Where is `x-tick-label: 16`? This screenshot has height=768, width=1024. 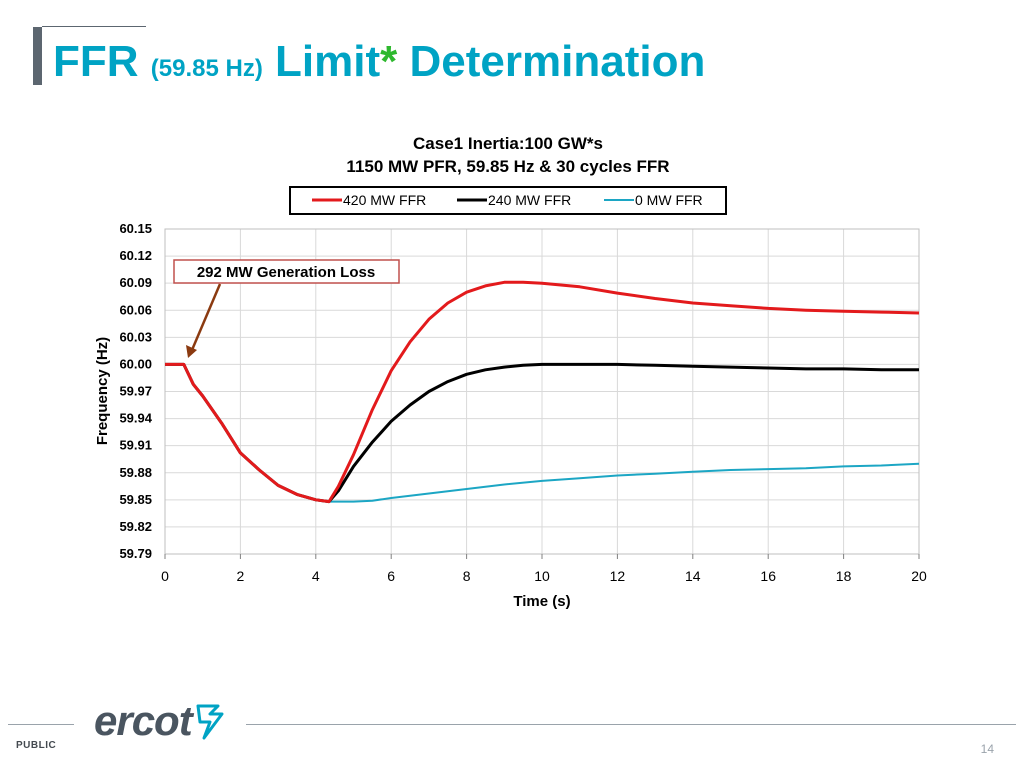 x-tick-label: 16 is located at coordinates (768, 576).